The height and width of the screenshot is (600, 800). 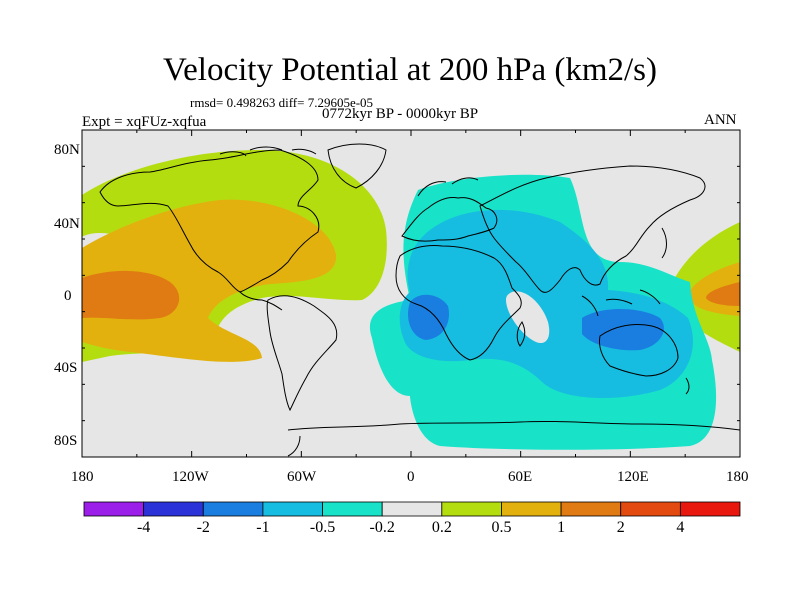 I want to click on x-tick-180e: 180, so click(x=737, y=477).